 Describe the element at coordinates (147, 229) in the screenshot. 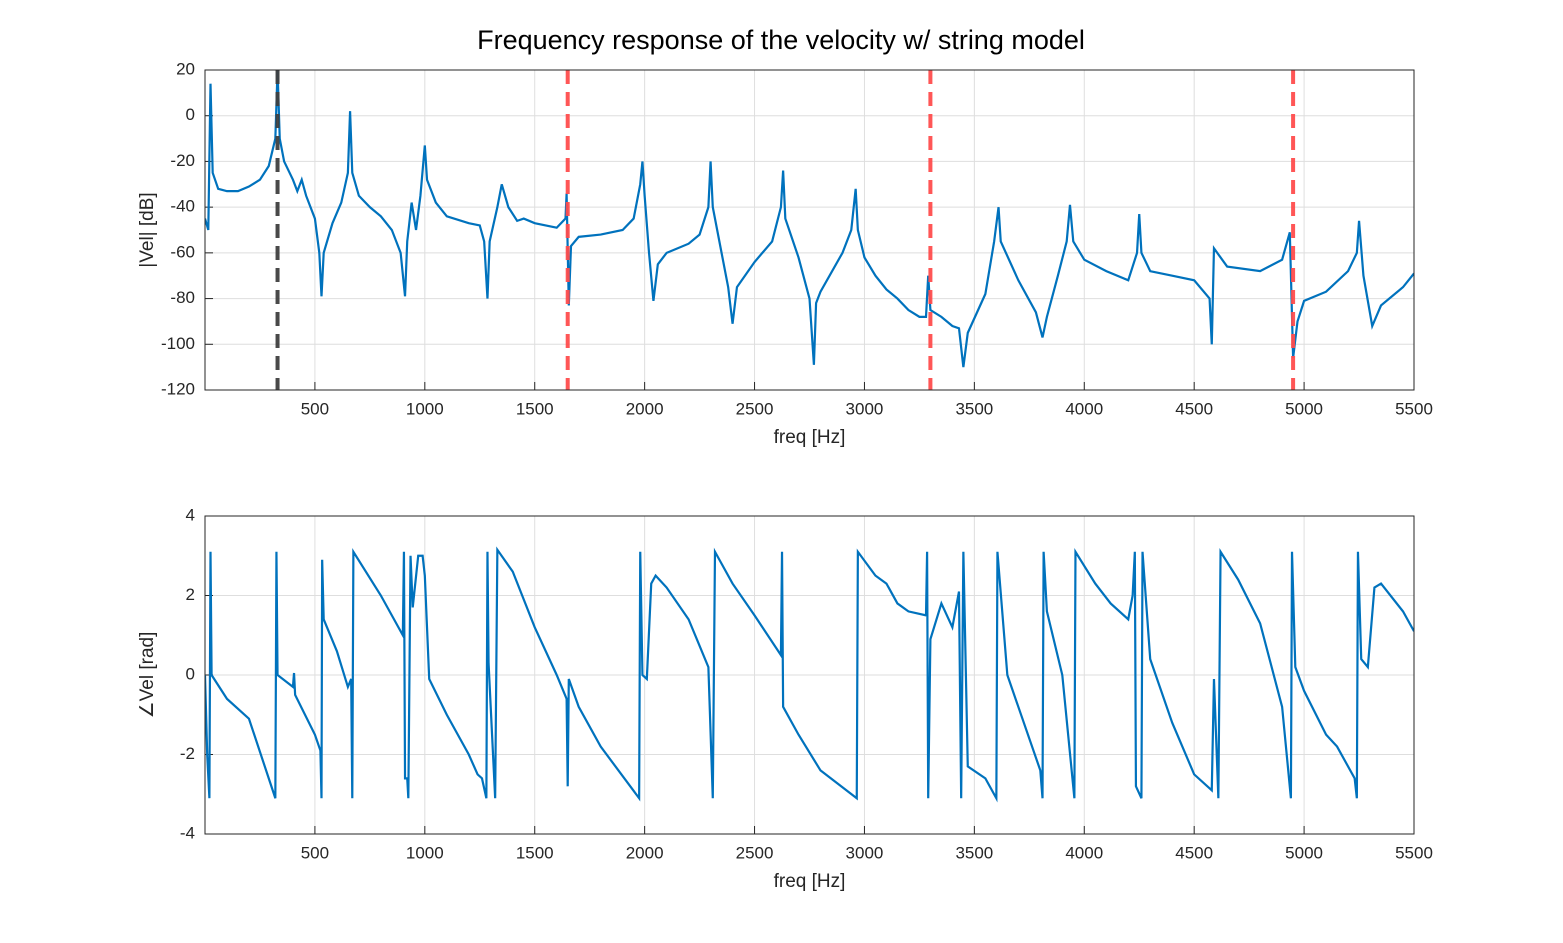

I see `y-axis-label: |Vel| [dB]` at that location.